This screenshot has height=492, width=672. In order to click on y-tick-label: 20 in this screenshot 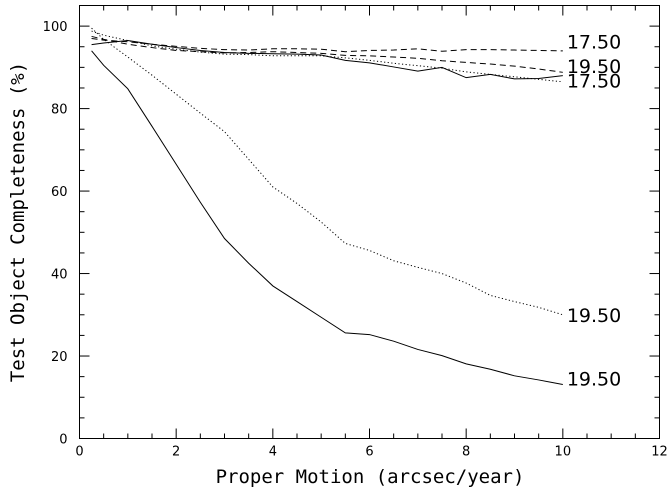, I will do `click(59, 357)`.